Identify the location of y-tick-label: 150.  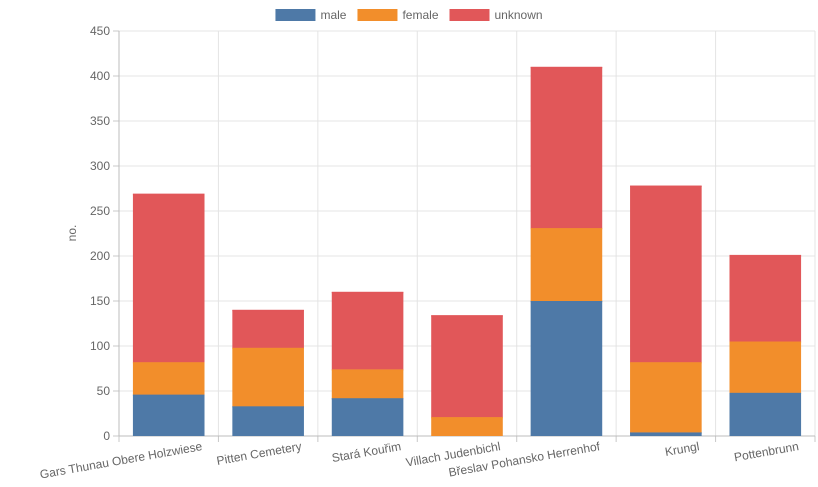
(100, 301).